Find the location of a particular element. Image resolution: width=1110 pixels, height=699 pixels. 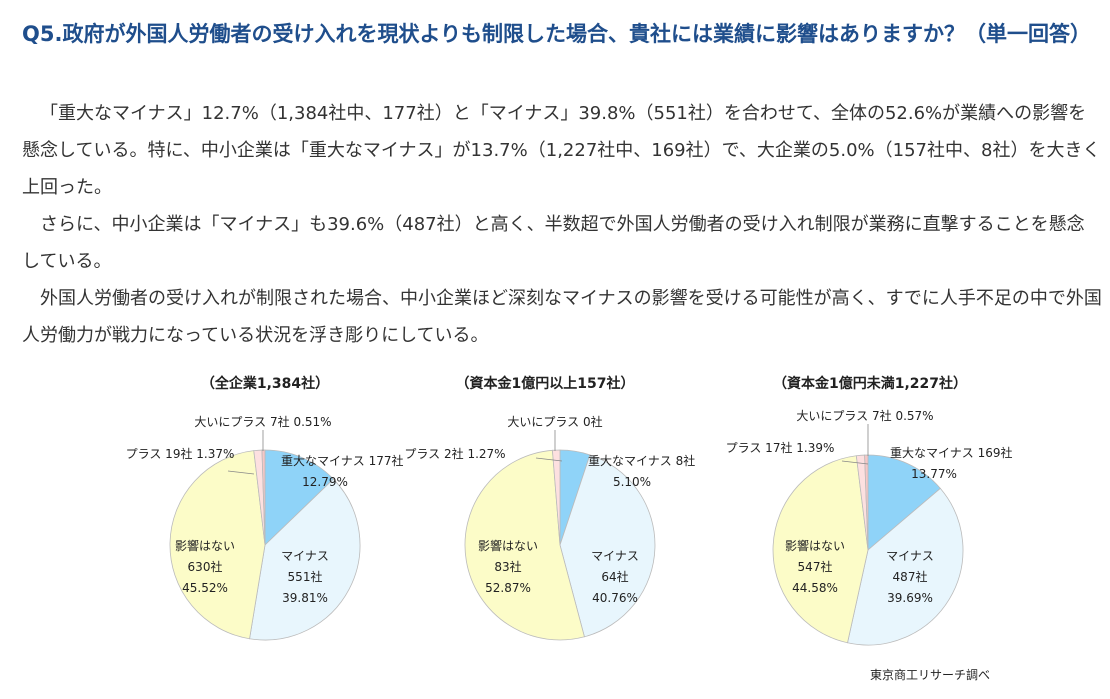

label-plus: プラス 19社 1.37% is located at coordinates (180, 453).